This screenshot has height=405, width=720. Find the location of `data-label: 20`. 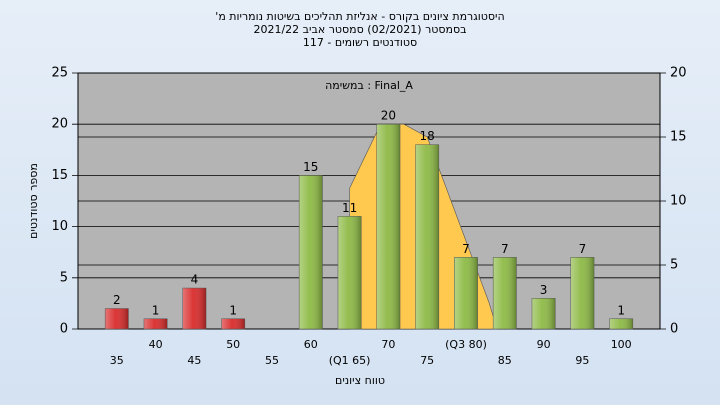

data-label: 20 is located at coordinates (388, 116).